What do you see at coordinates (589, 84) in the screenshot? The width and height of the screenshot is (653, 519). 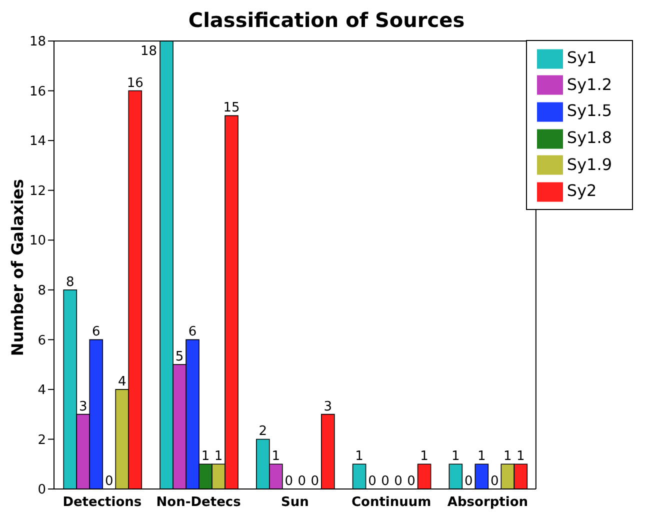 I see `legend-label: Sy1.2` at bounding box center [589, 84].